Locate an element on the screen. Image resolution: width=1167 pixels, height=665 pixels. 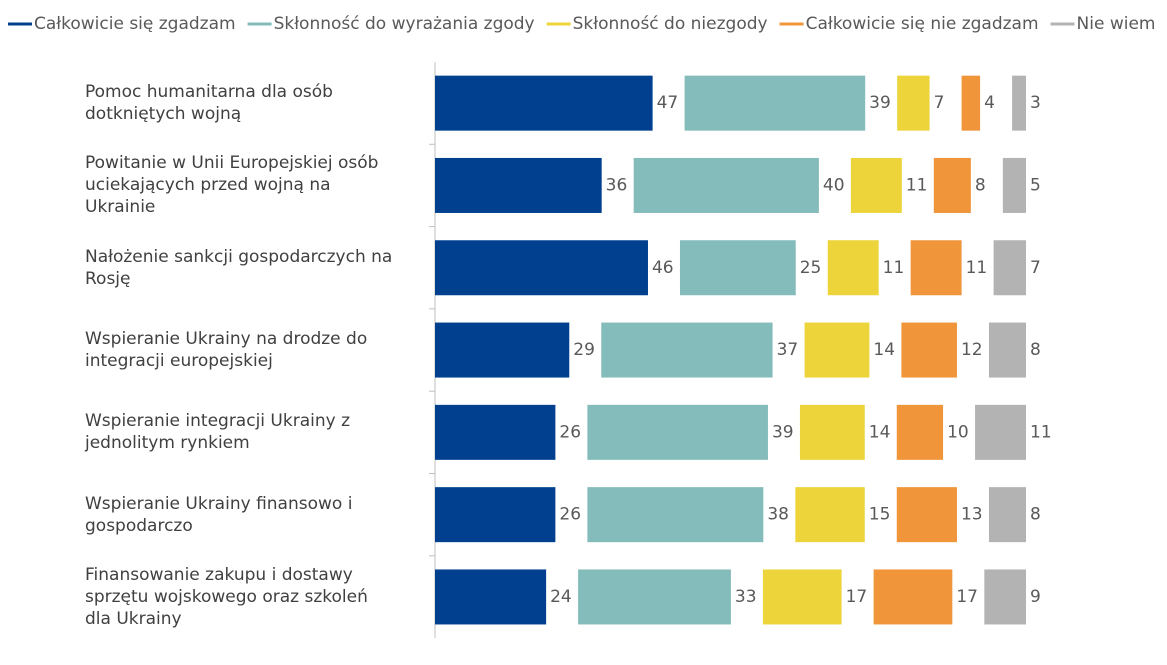
data-label: 12 is located at coordinates (972, 350).